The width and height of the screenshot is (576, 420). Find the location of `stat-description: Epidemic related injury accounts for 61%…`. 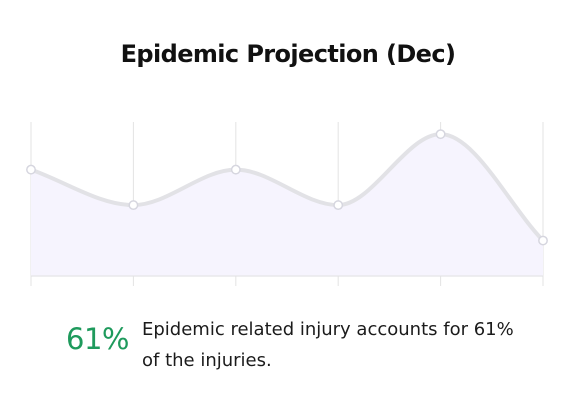

stat-description: Epidemic related injury accounts for 61%… is located at coordinates (328, 345).